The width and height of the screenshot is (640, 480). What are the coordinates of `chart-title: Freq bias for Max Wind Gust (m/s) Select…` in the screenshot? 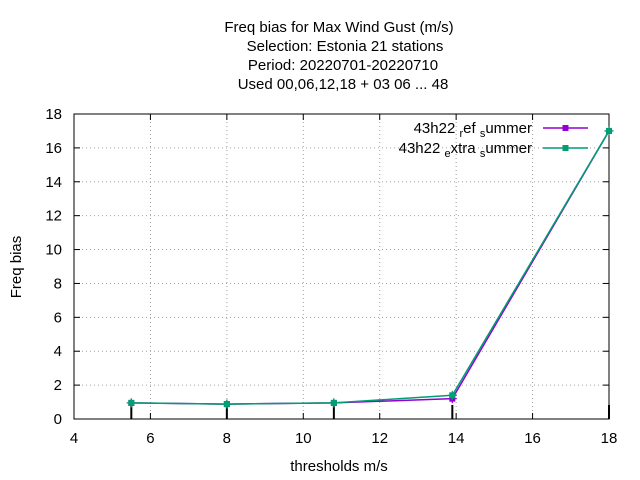 It's located at (338, 56).